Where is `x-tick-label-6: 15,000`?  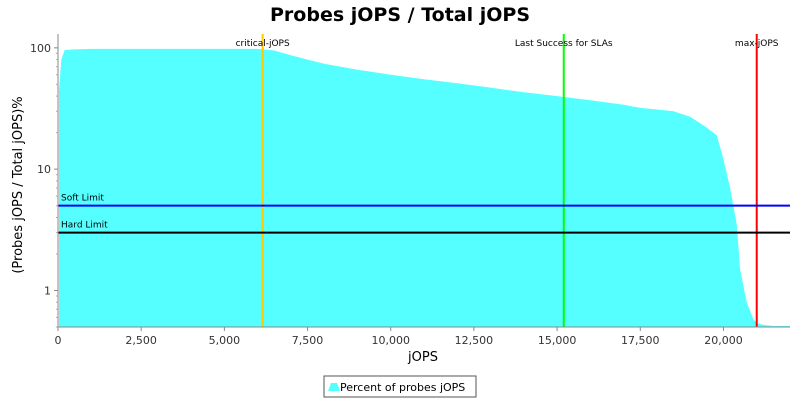
x-tick-label-6: 15,000 is located at coordinates (557, 340).